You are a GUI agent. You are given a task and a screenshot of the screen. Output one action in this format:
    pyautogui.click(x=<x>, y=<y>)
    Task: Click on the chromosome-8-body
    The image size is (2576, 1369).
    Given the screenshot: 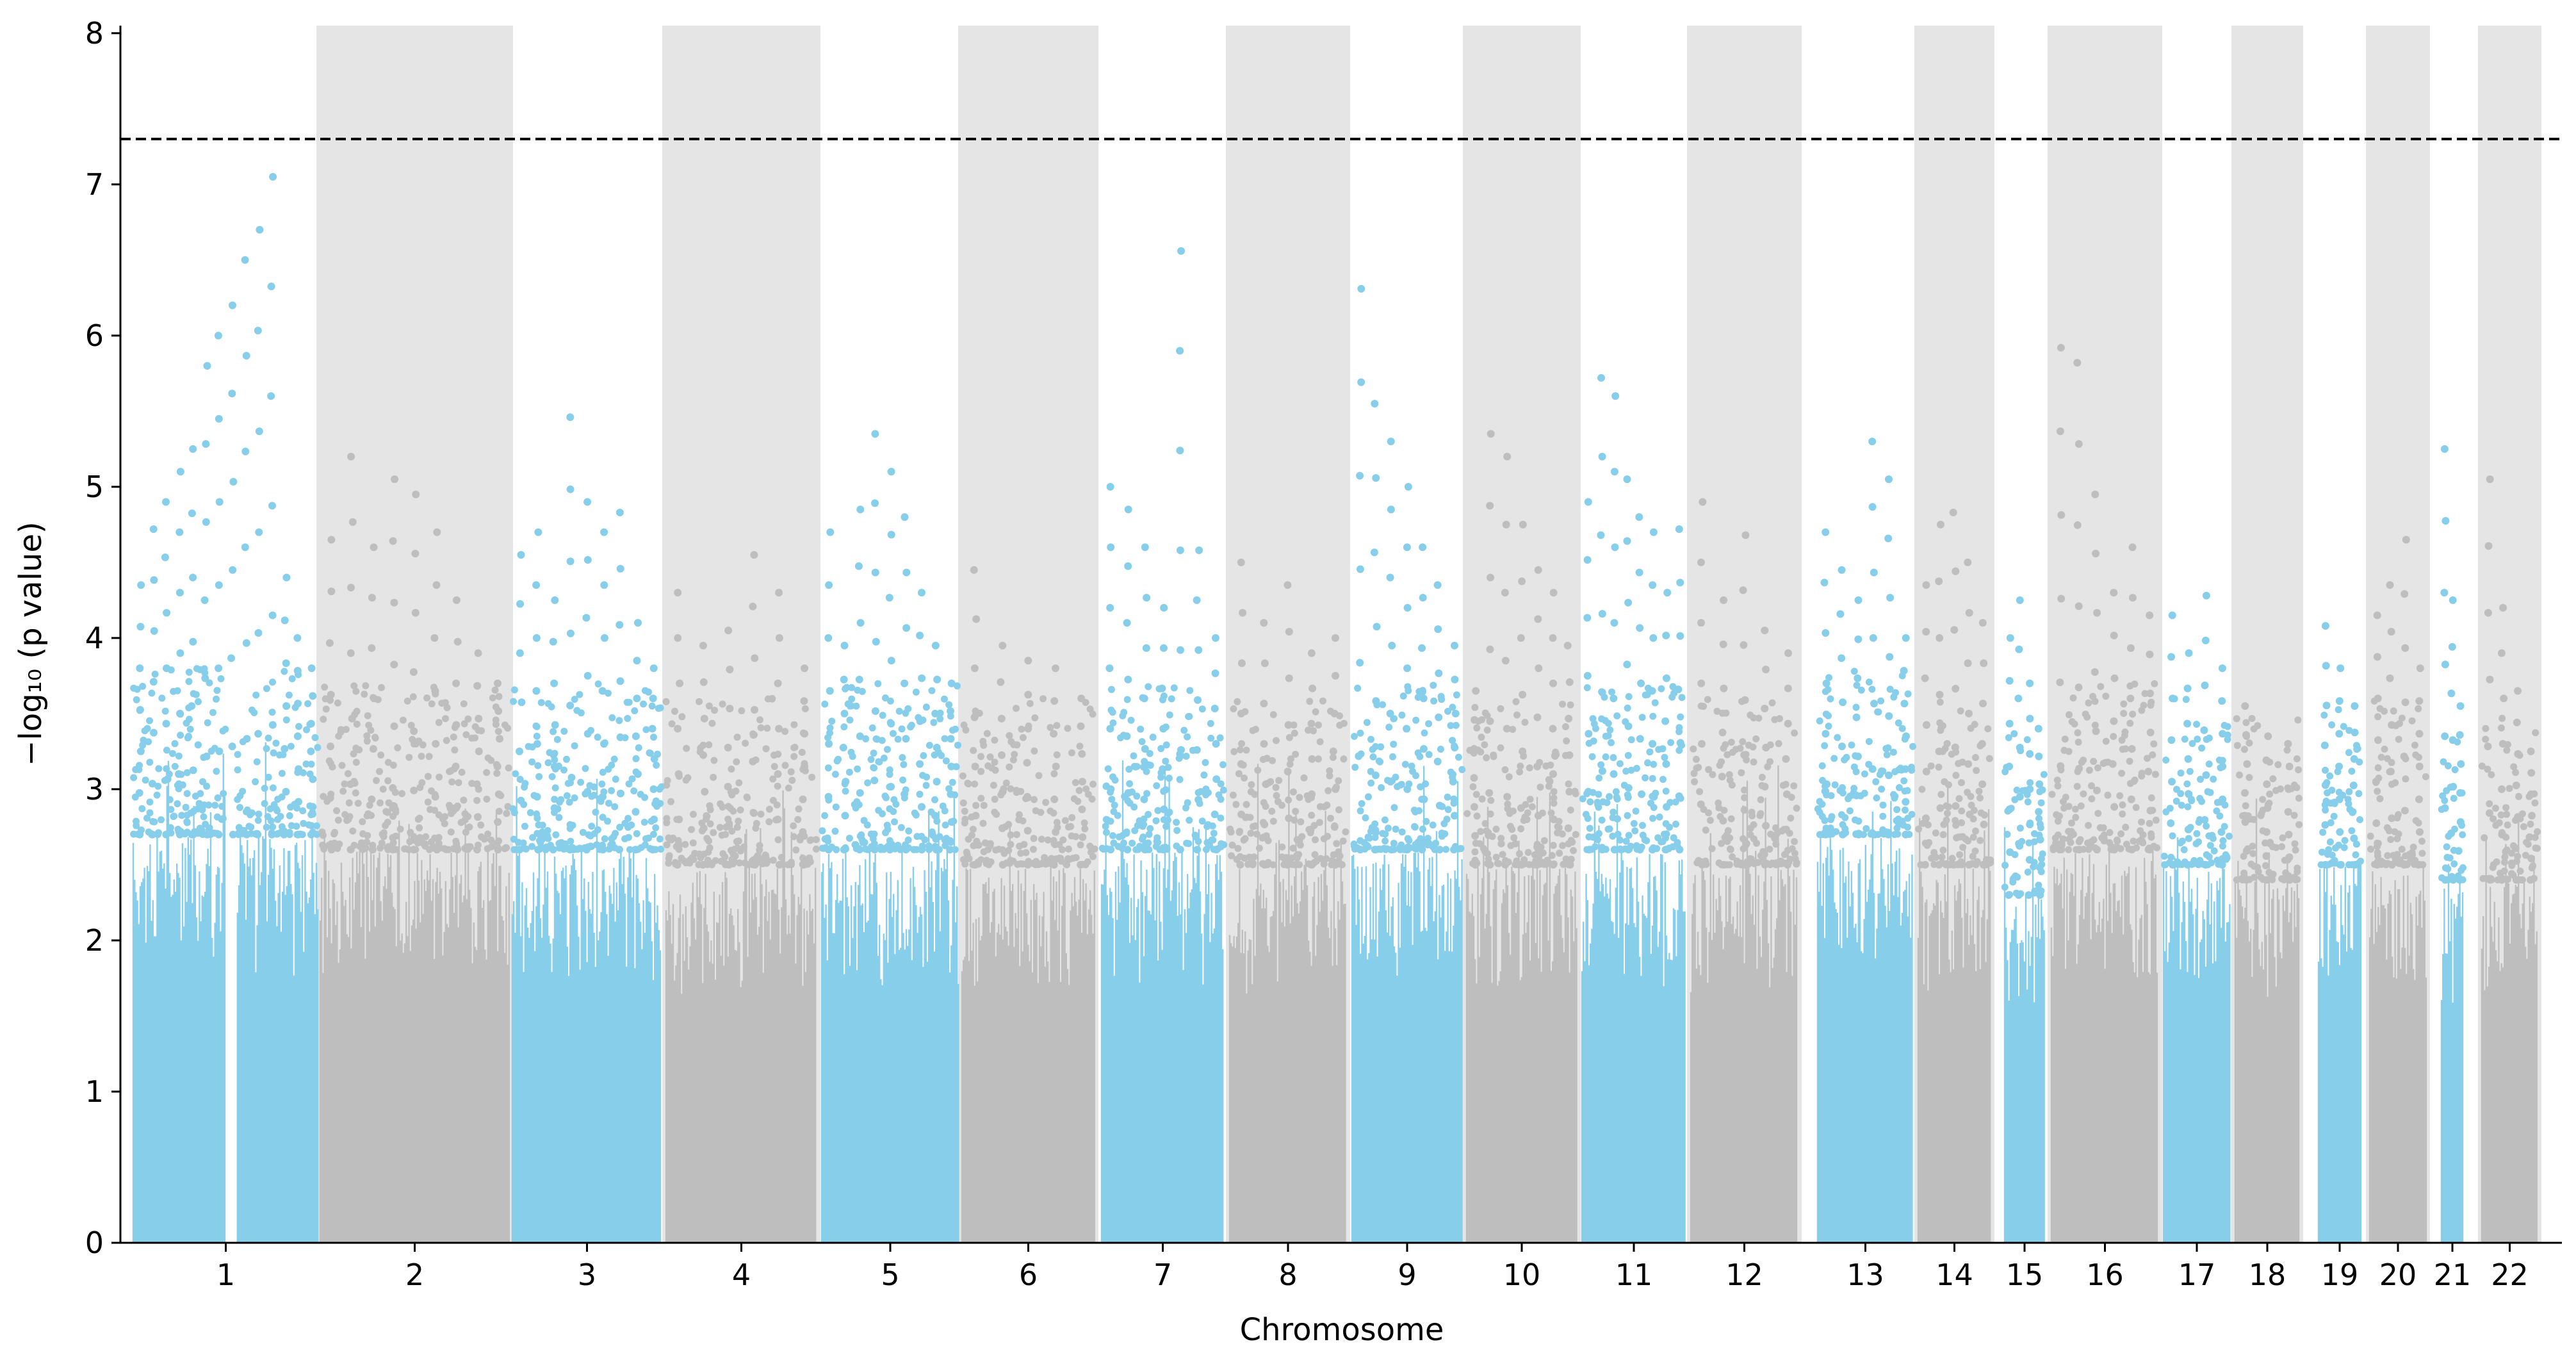 What is the action you would take?
    pyautogui.click(x=1287, y=1003)
    